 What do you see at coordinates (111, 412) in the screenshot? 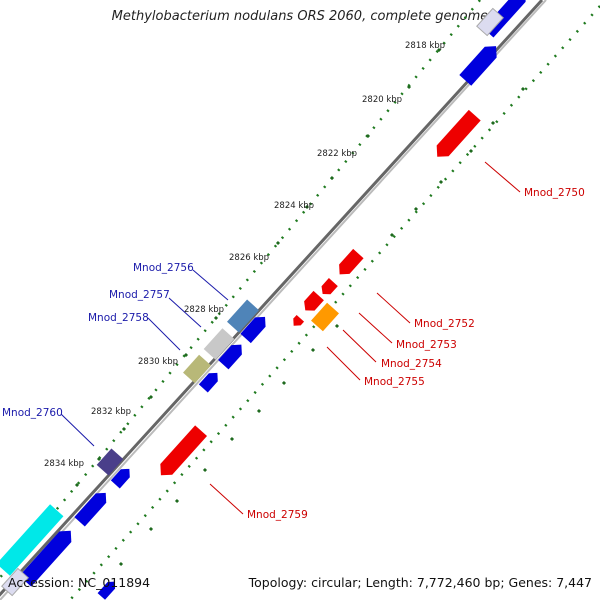
I see `tick-label: 2832 kbp` at bounding box center [111, 412].